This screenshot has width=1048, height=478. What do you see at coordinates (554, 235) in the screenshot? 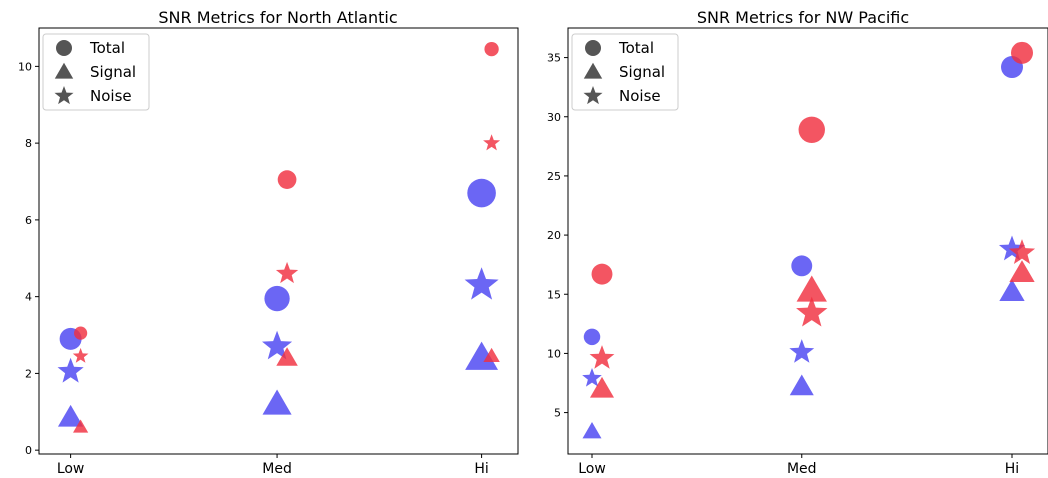
I see `y-tick-label: 20` at bounding box center [554, 235].